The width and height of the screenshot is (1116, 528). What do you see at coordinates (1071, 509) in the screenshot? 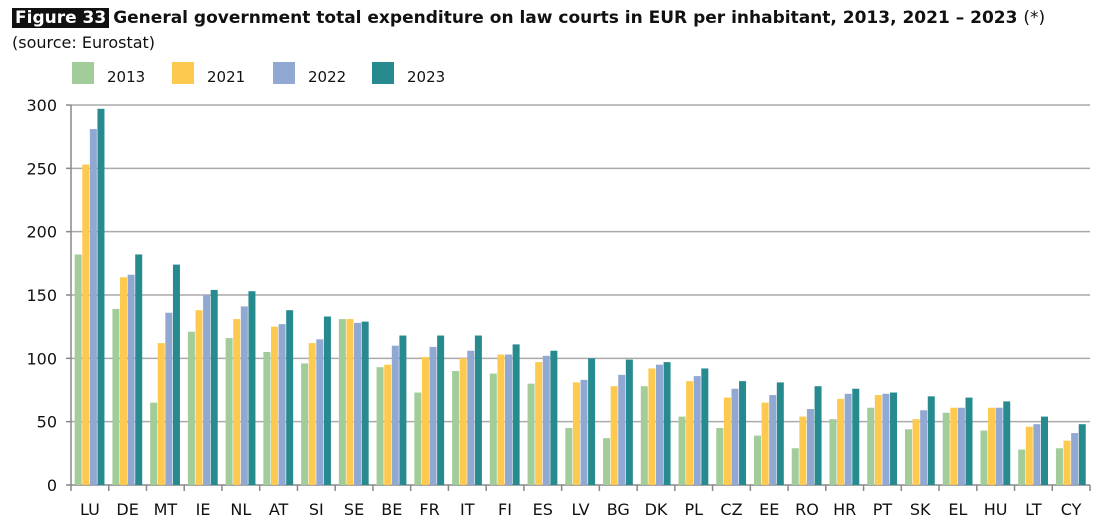
I see `x-tick-label: CY` at bounding box center [1071, 509].